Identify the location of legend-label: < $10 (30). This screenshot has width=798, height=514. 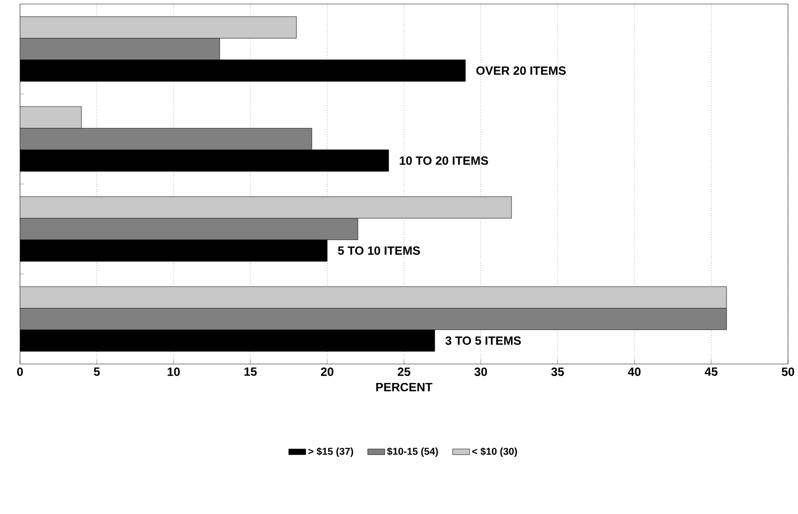
(494, 452).